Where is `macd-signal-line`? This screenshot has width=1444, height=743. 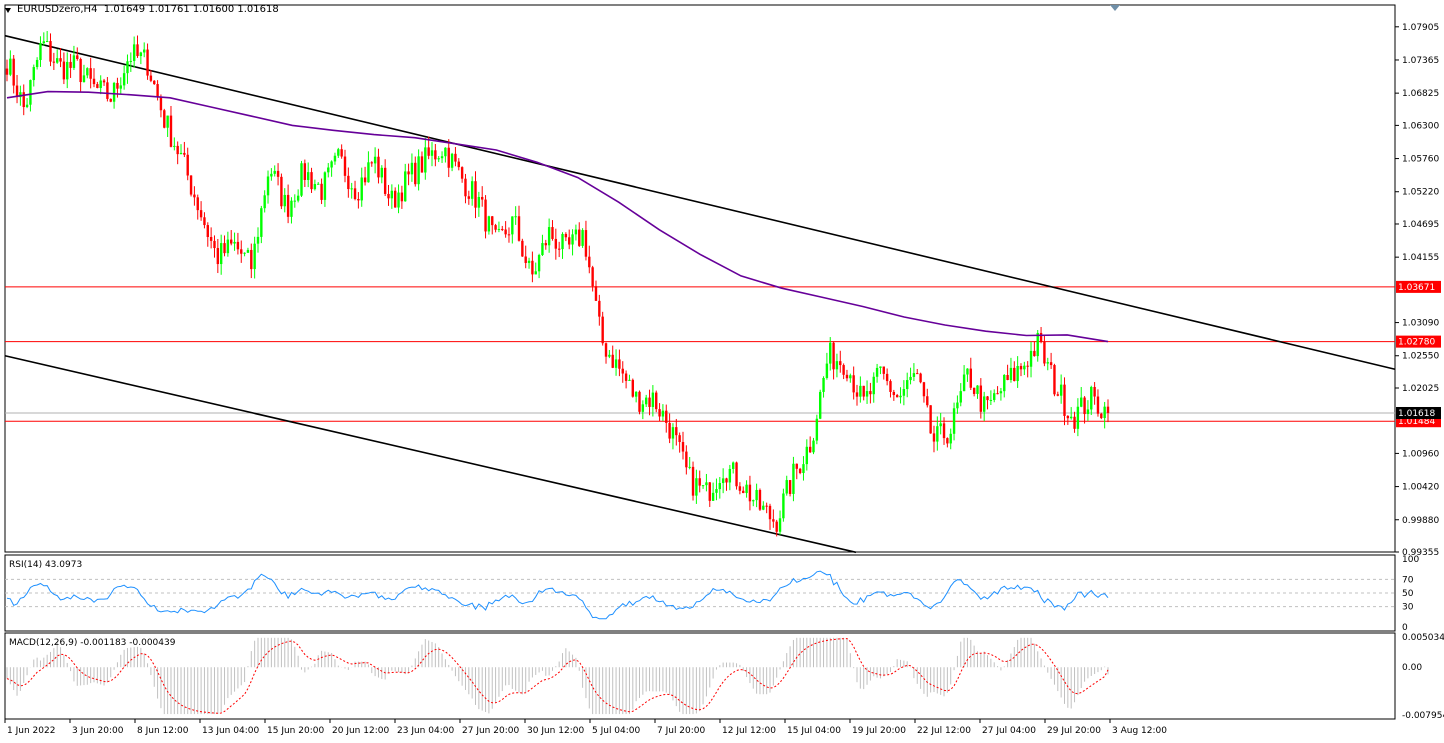
macd-signal-line is located at coordinates (557, 676).